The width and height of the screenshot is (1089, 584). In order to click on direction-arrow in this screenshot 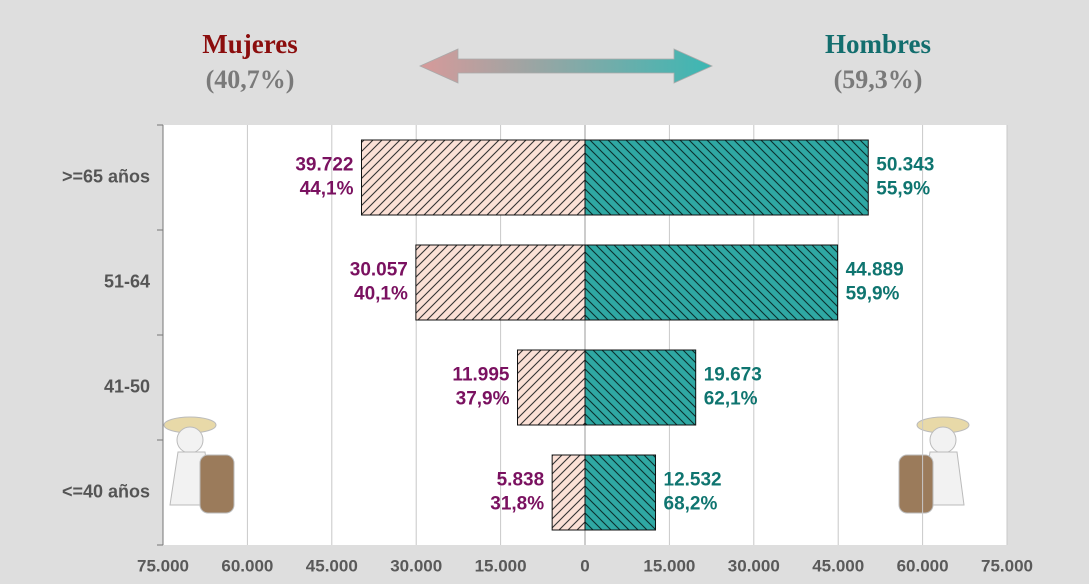, I will do `click(566, 66)`.